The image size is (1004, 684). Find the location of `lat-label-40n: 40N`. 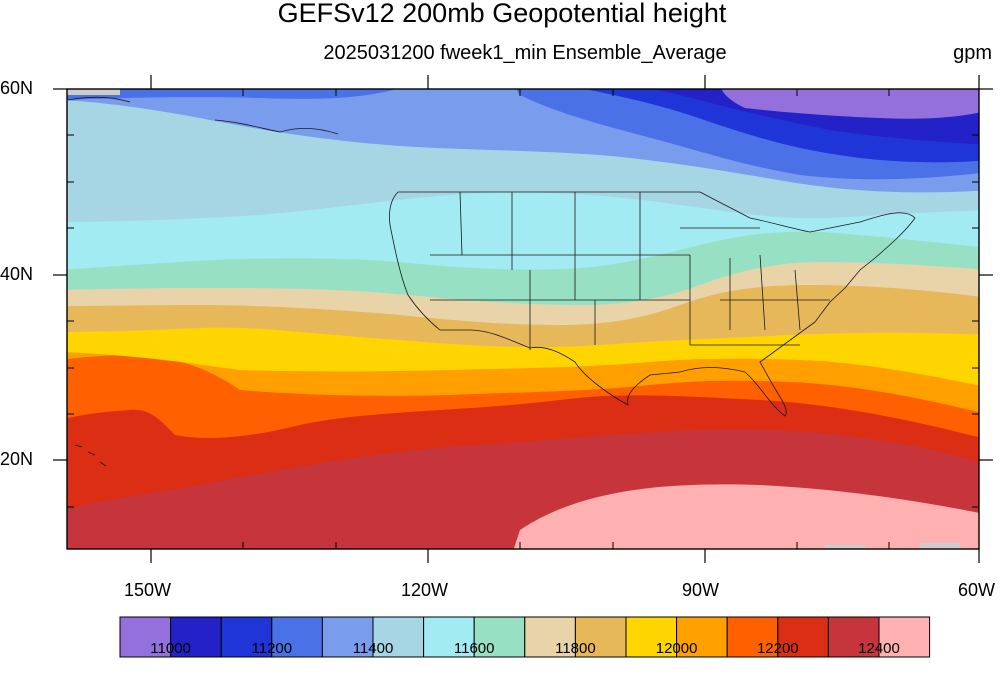

lat-label-40n: 40N is located at coordinates (17, 274).